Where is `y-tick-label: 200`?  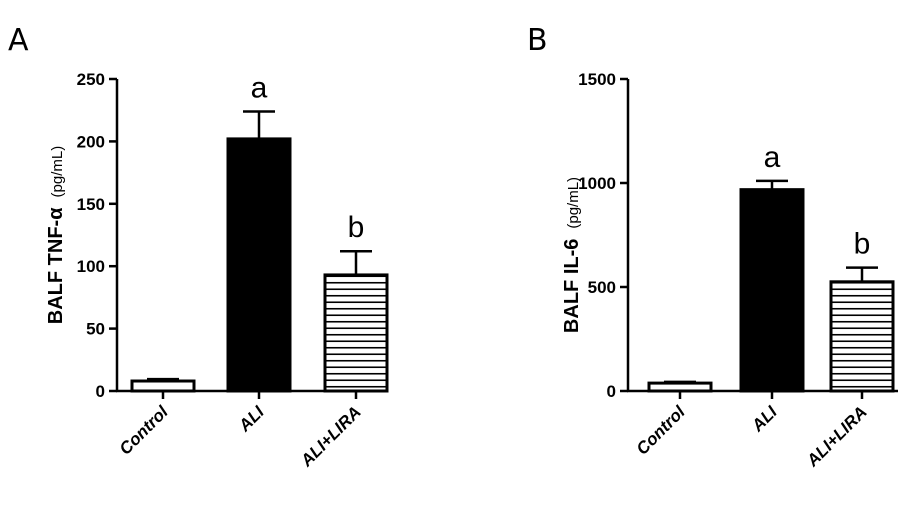
y-tick-label: 200 is located at coordinates (91, 141).